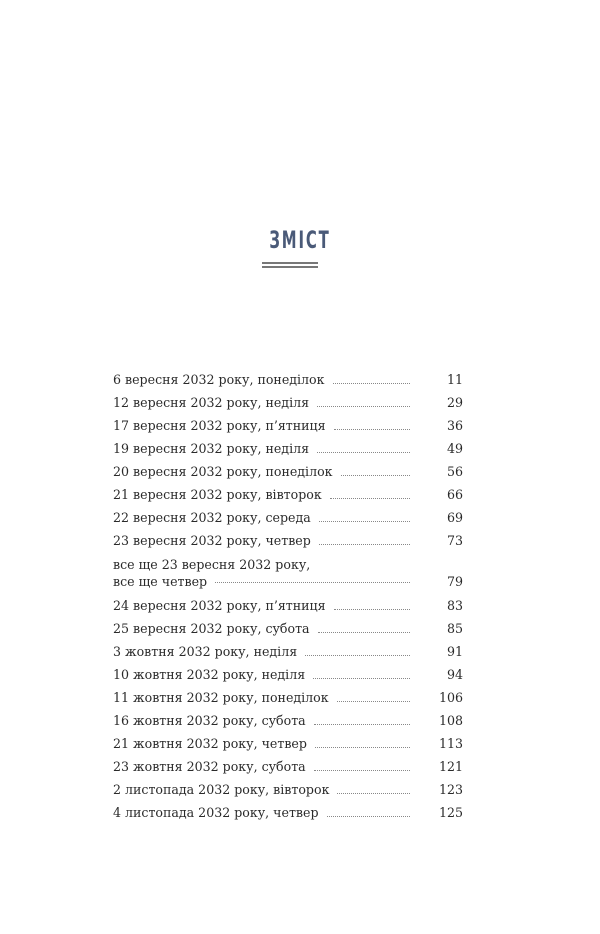 The image size is (600, 934). Describe the element at coordinates (450, 812) in the screenshot. I see `toc-page-number: 125` at that location.